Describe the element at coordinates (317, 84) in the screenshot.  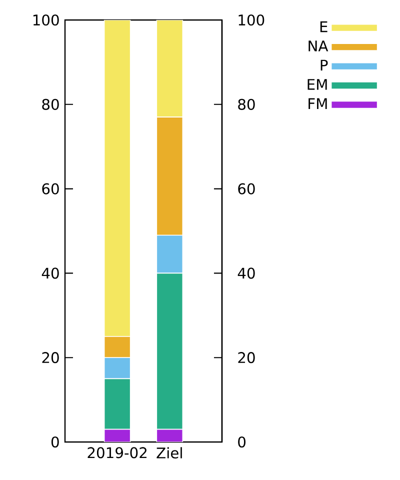
I see `legend-label: EM` at that location.